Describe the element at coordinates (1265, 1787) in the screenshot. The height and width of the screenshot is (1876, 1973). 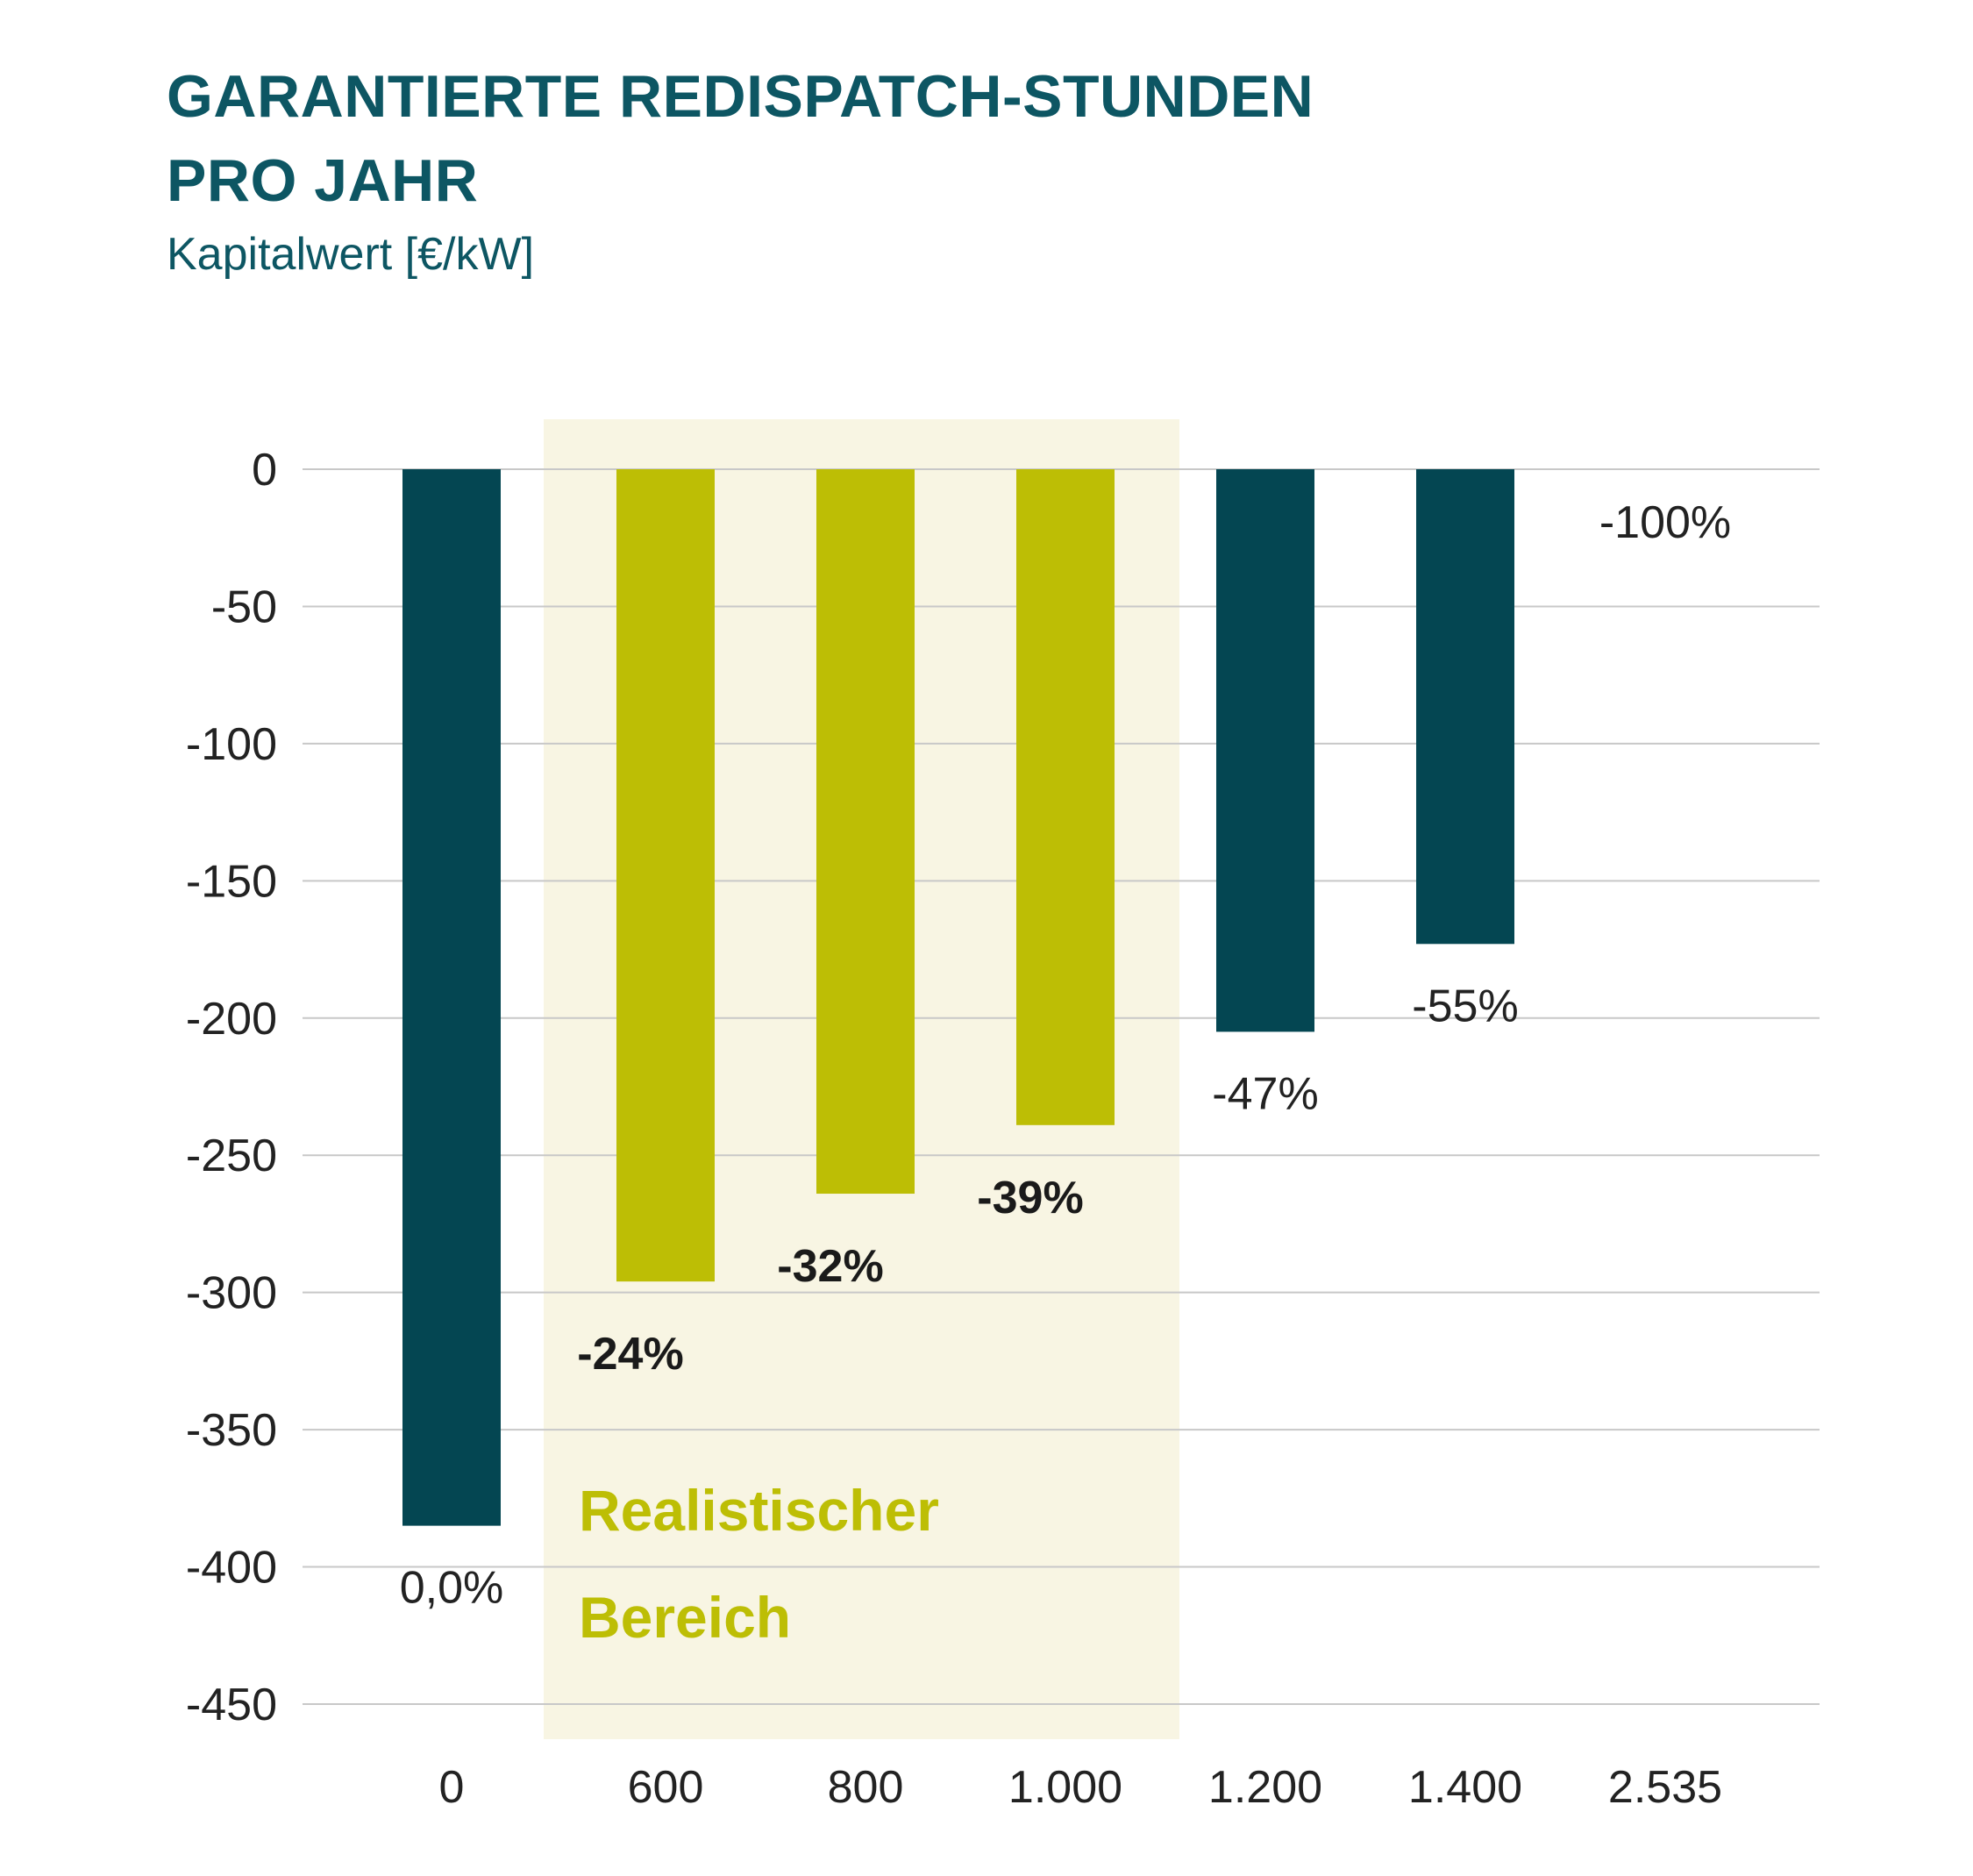
I see `x-tick-label: 1.200` at that location.